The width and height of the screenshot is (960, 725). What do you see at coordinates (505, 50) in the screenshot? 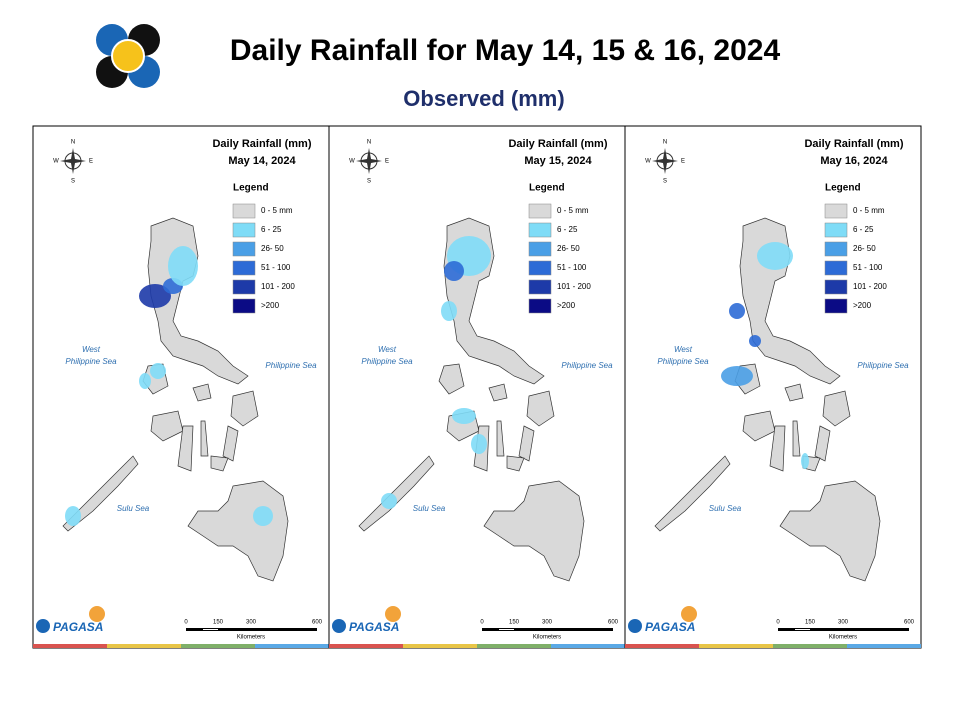
I see `title: Daily Rainfall for May 14, 15 & 16, 2024` at bounding box center [505, 50].